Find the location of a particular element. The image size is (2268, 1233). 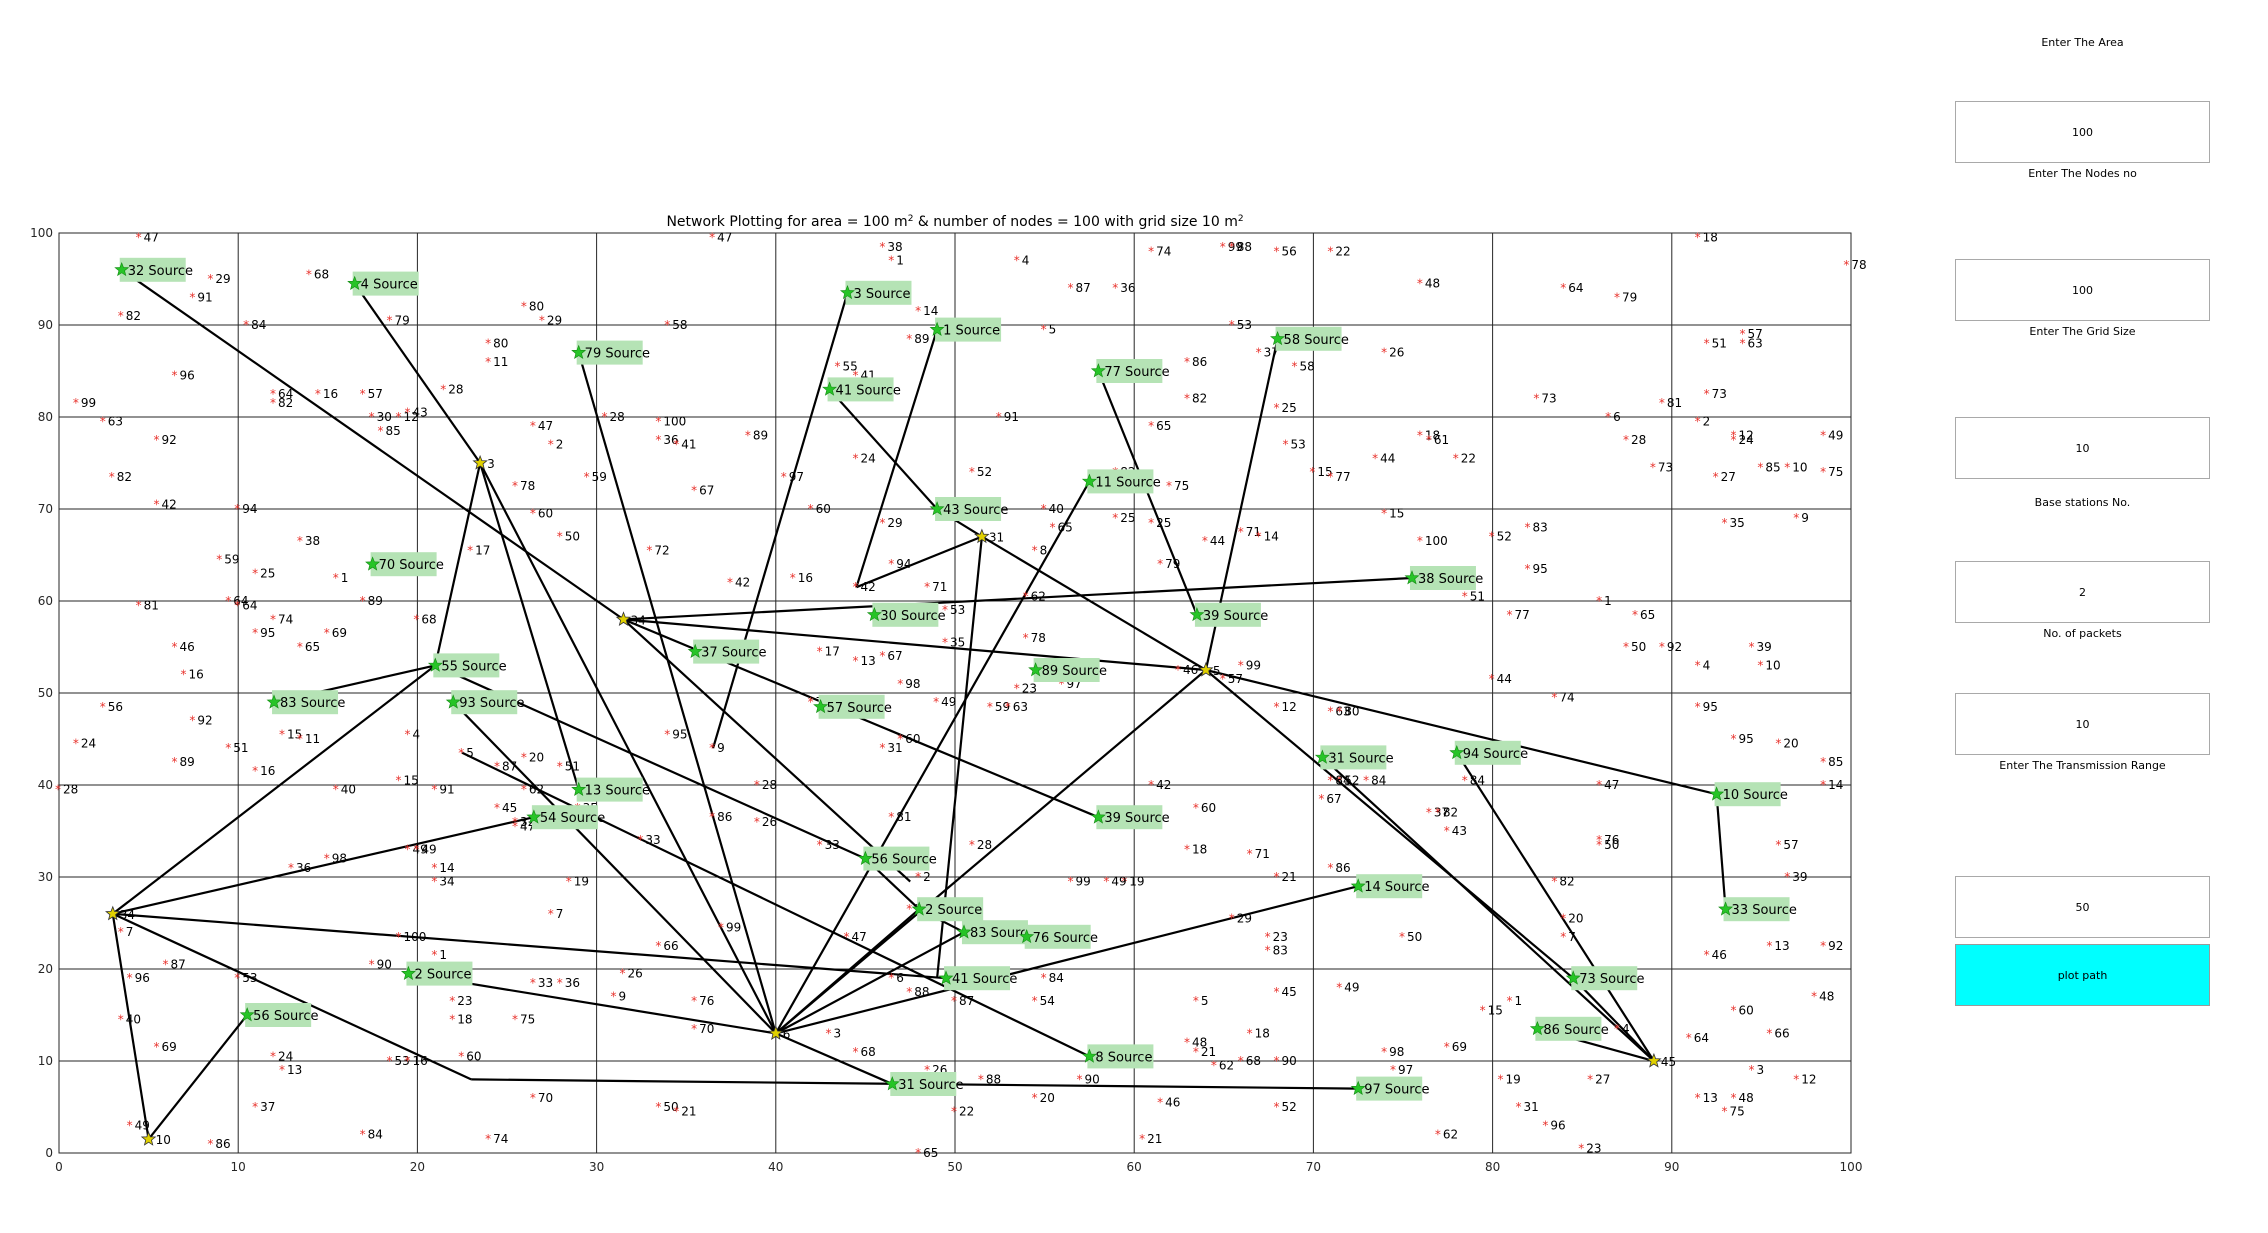

source-label: 8 Source is located at coordinates (1123, 1057).